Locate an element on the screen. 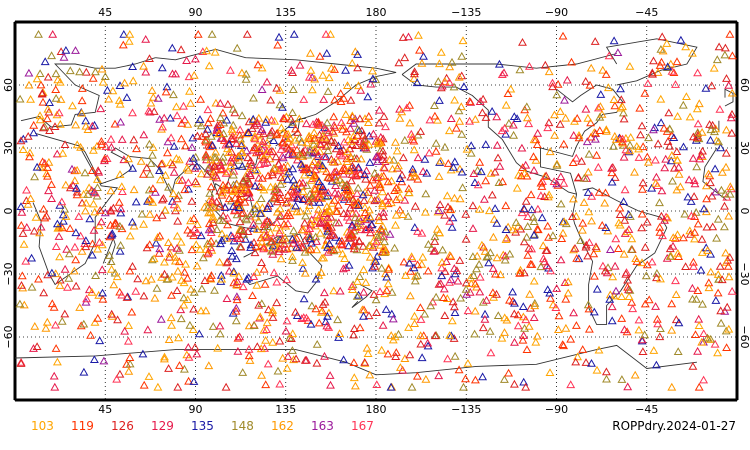 The width and height of the screenshot is (750, 450). coastline-segment is located at coordinates (582, 139).